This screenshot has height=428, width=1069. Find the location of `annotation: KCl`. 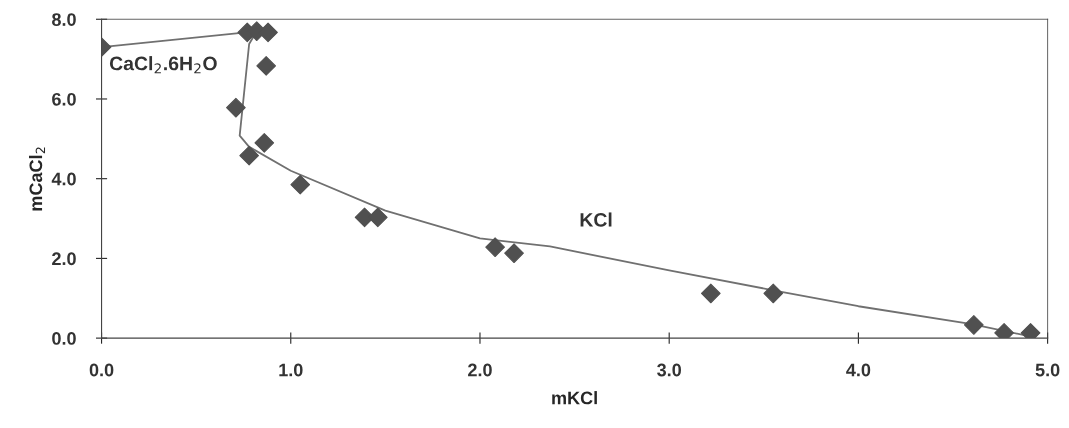

annotation: KCl is located at coordinates (596, 219).